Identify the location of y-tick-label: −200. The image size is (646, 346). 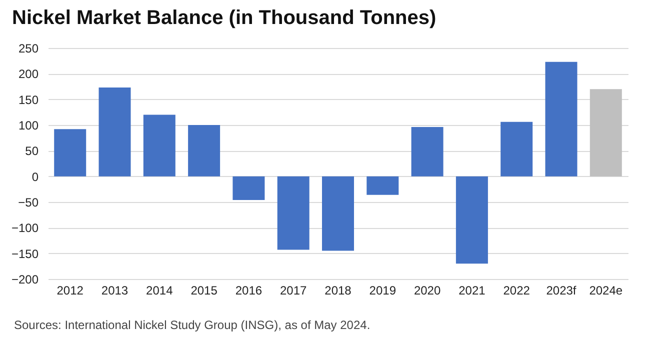
(25, 279).